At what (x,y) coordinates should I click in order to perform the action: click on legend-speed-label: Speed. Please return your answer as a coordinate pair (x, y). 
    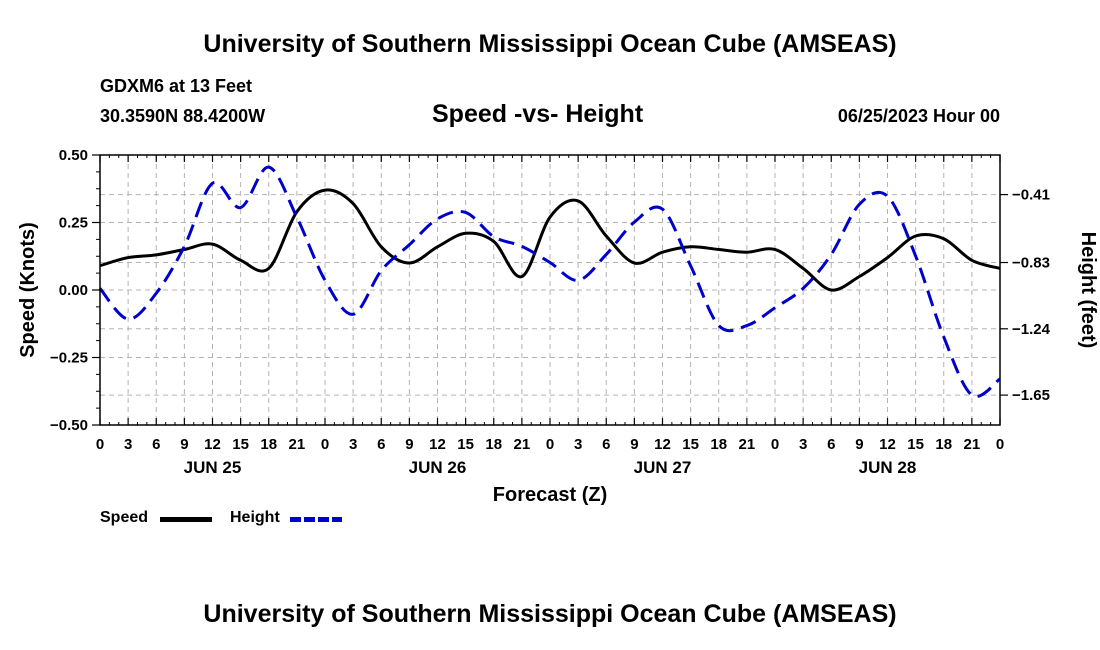
    Looking at the image, I should click on (124, 517).